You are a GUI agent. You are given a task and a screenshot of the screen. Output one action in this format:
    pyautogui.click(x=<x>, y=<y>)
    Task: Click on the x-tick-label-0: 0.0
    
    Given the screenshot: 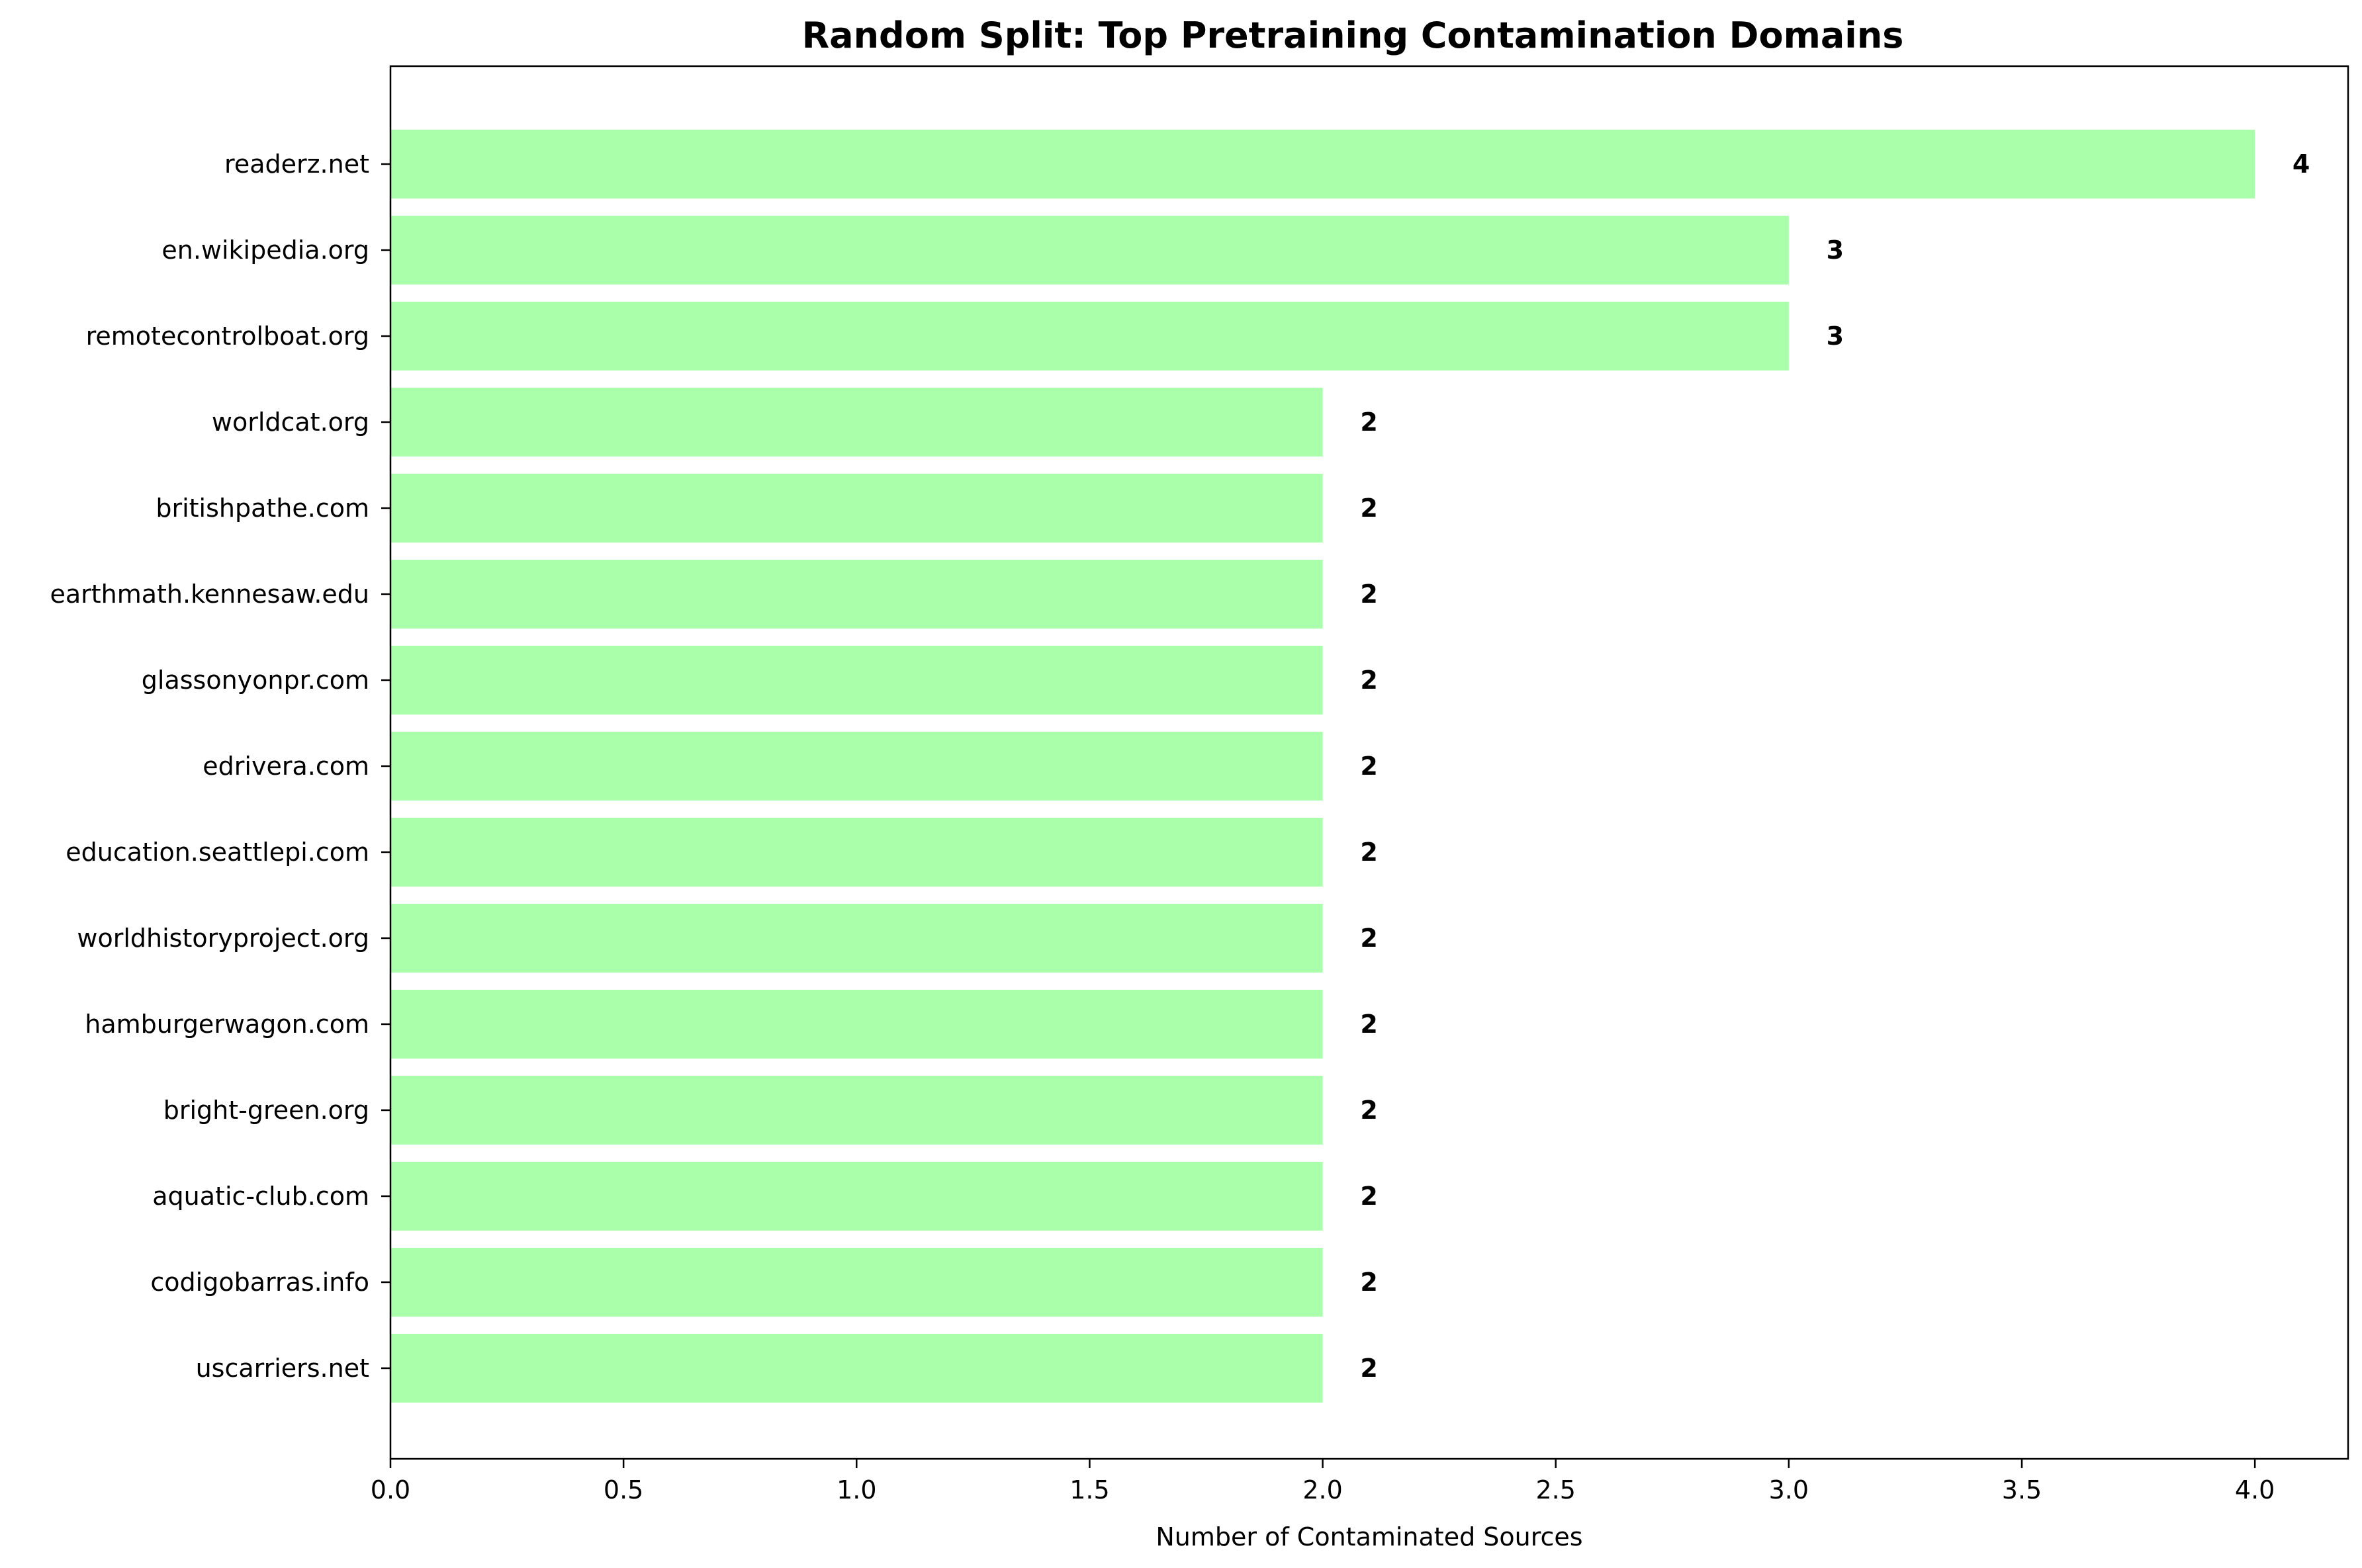 What is the action you would take?
    pyautogui.click(x=390, y=1490)
    